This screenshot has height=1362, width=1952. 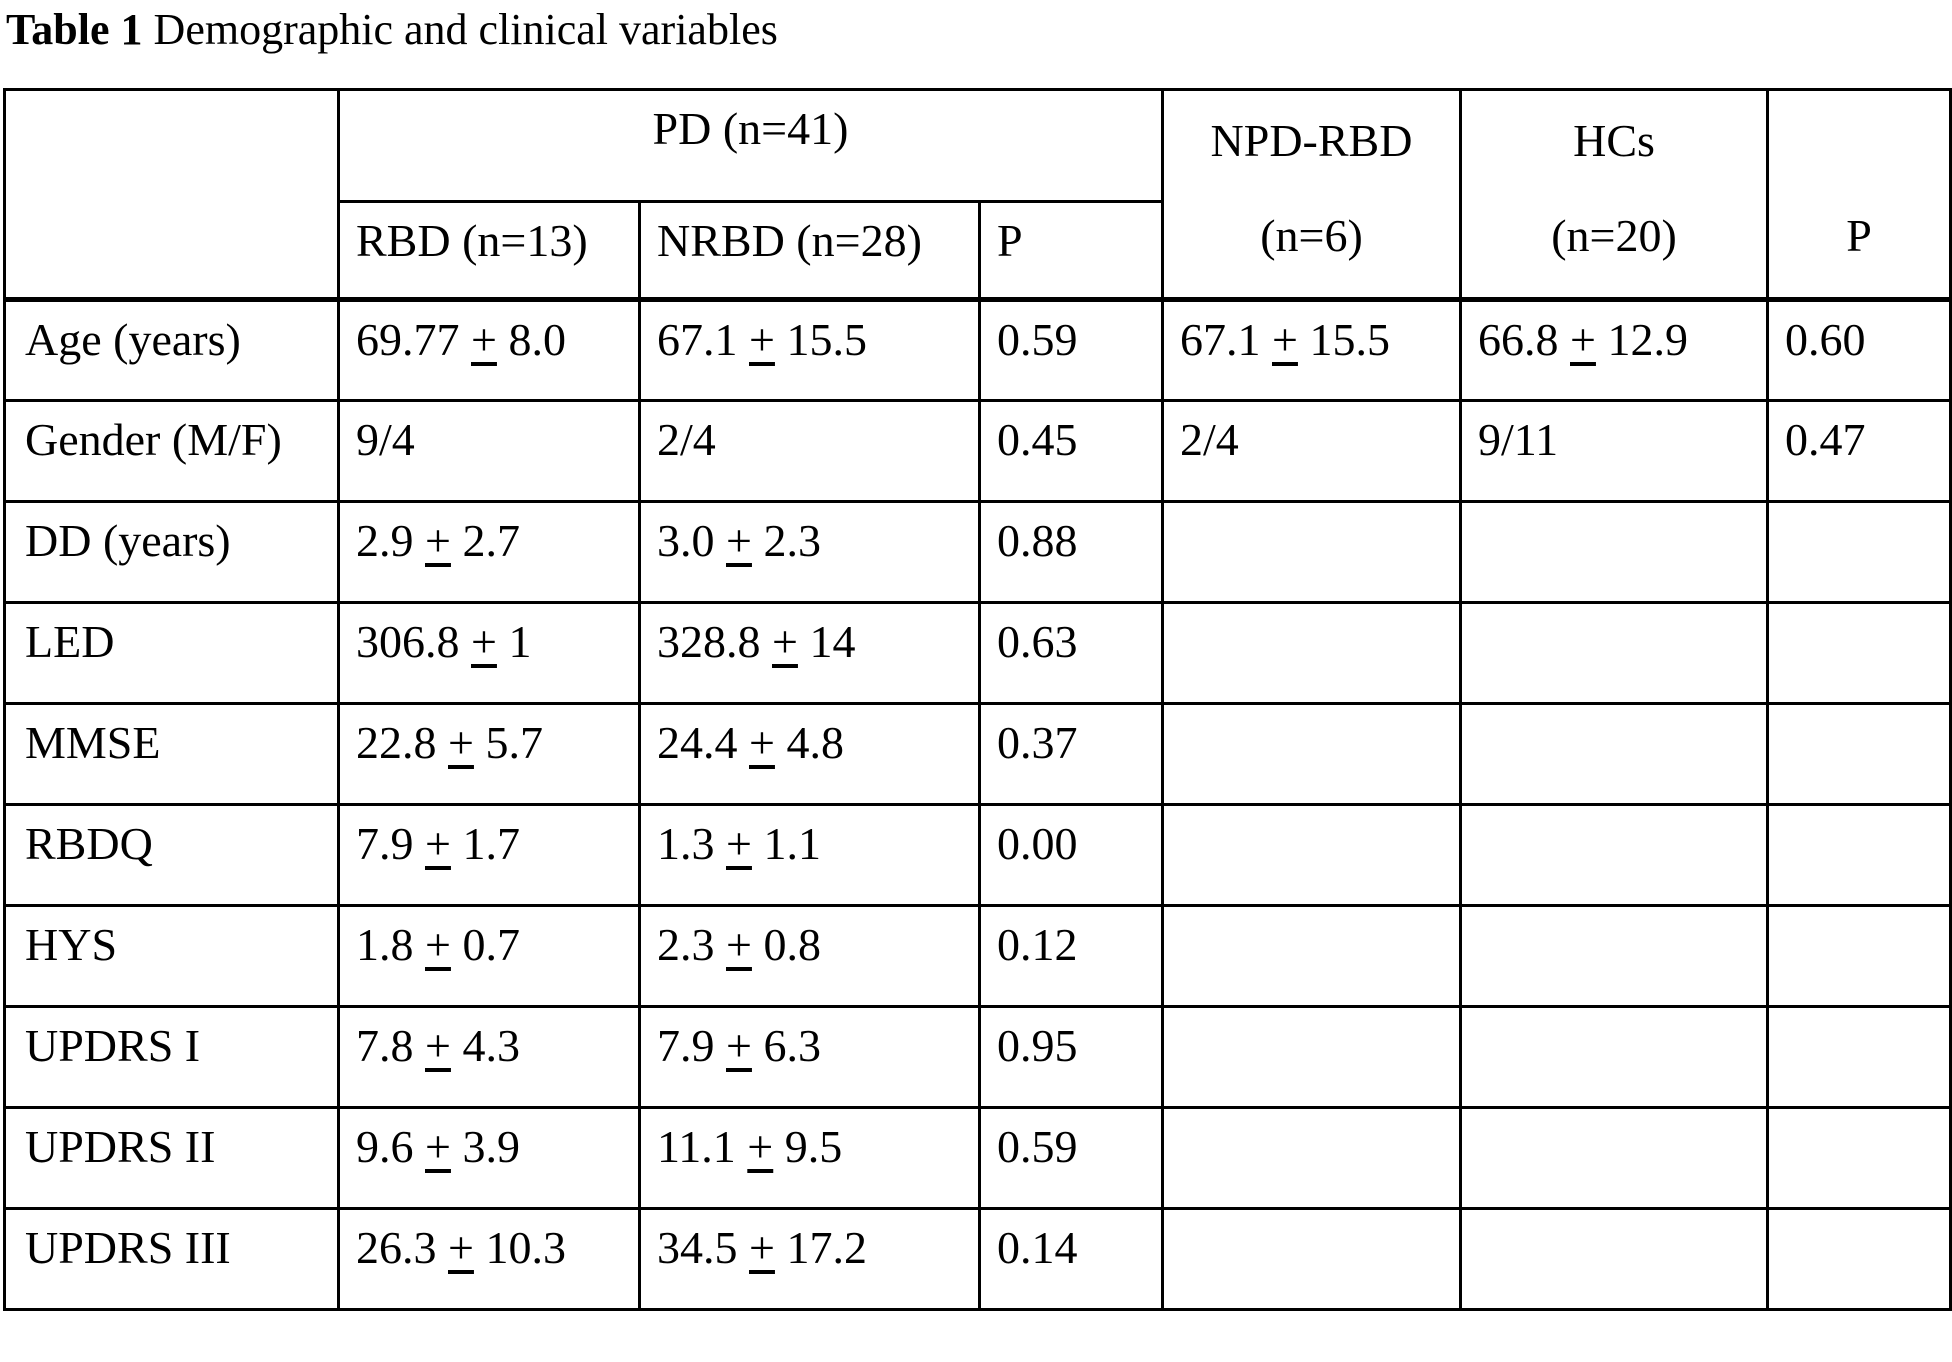 I want to click on table-cell: 1.8 + 0.7, so click(x=489, y=956).